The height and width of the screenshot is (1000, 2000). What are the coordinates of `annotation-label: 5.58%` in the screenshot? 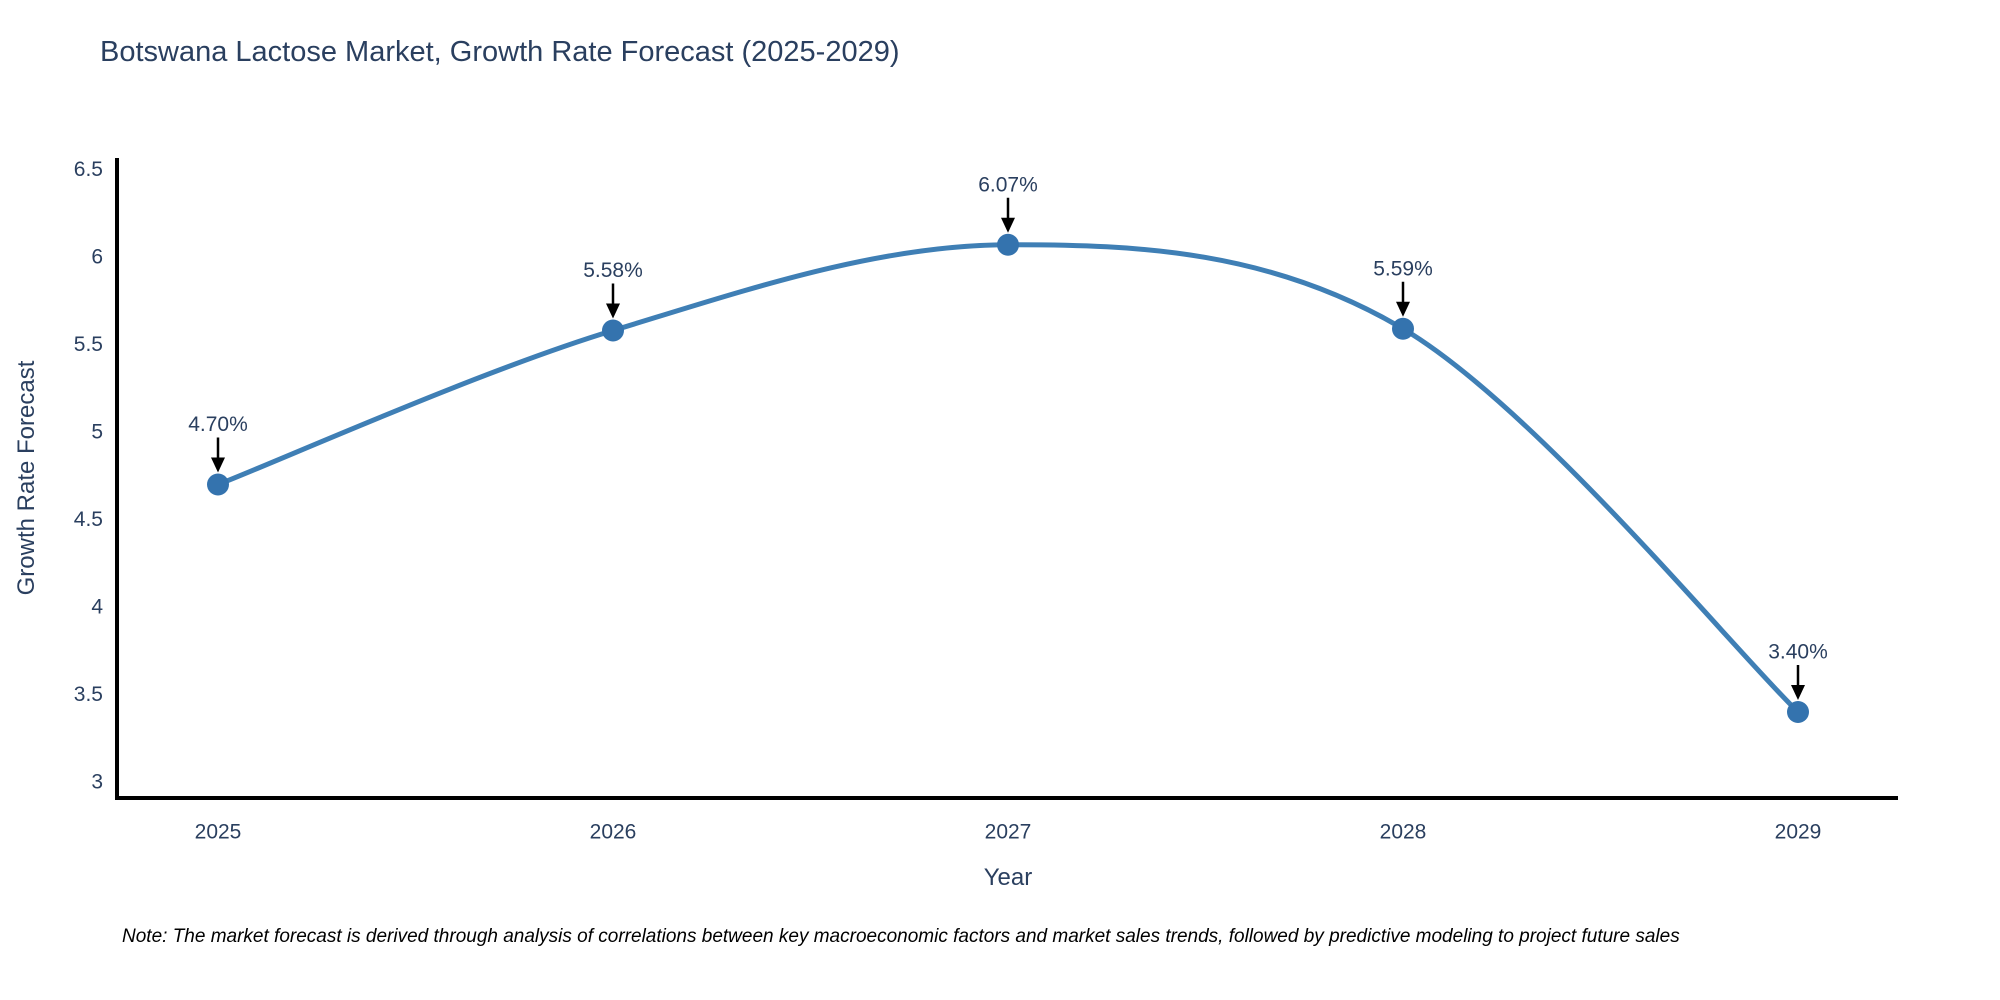 It's located at (613, 270).